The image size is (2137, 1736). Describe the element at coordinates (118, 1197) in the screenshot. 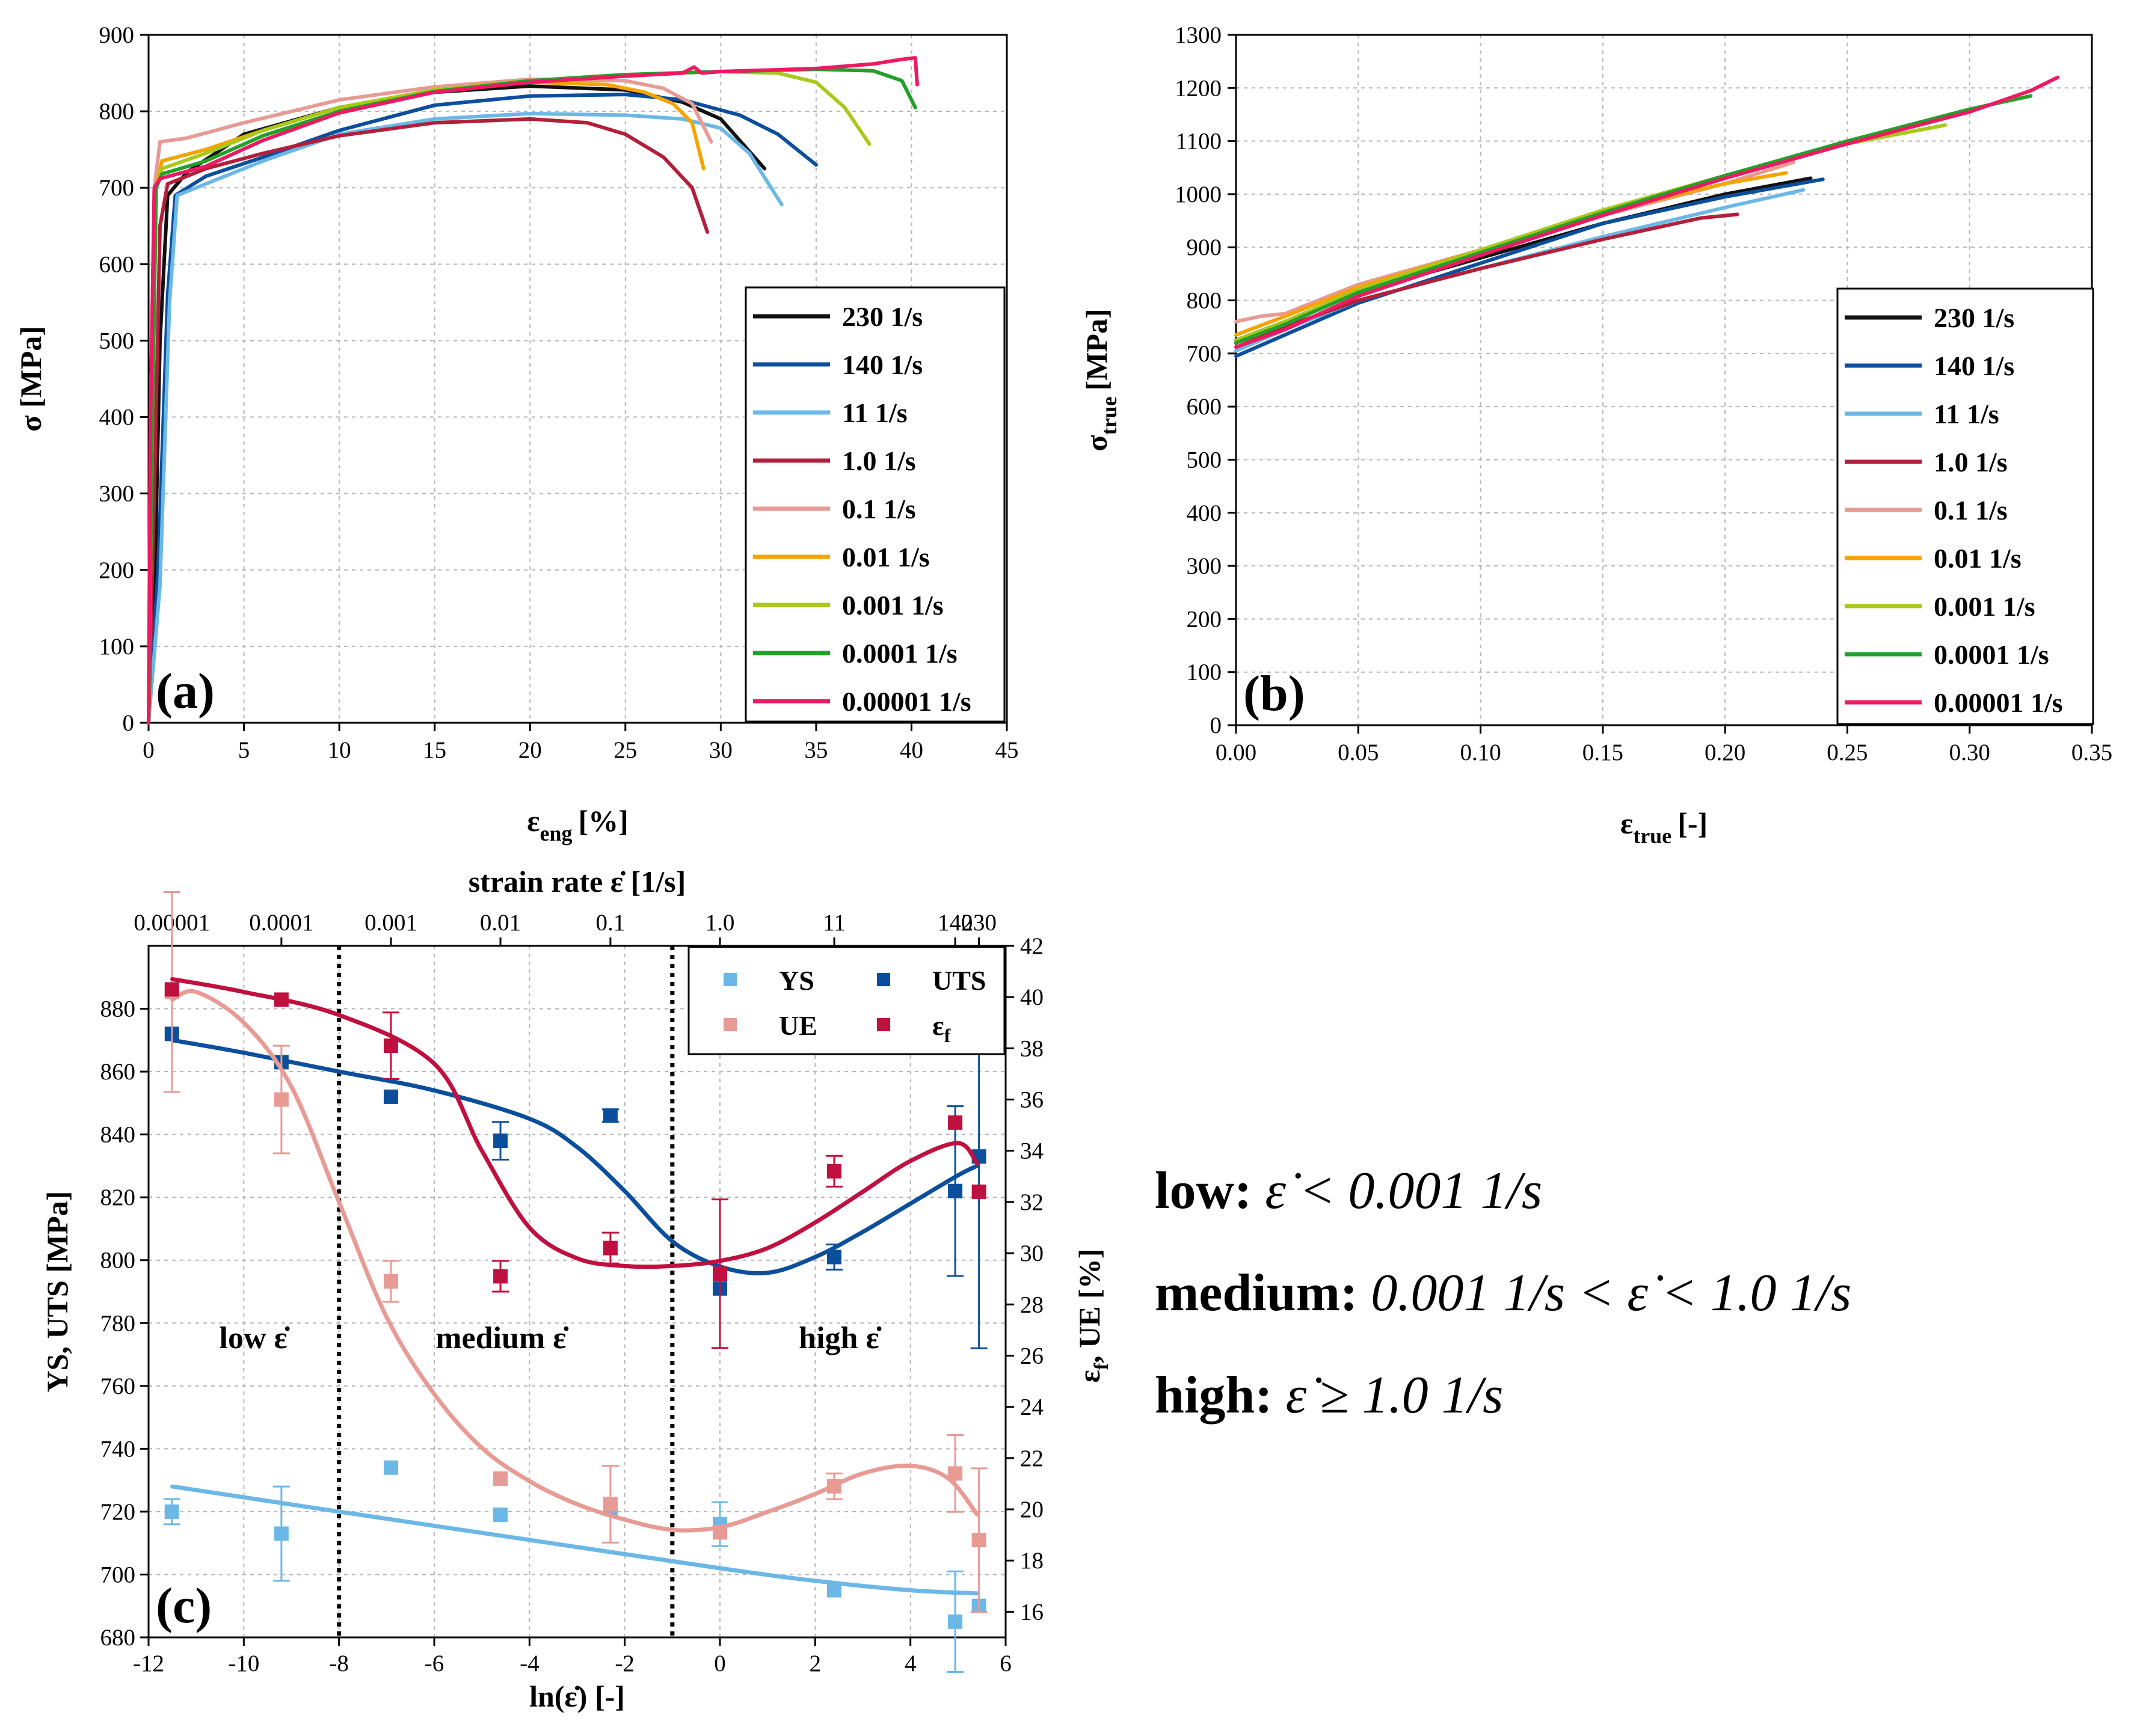

I see `panel-c-ytick-left-label: 820` at that location.